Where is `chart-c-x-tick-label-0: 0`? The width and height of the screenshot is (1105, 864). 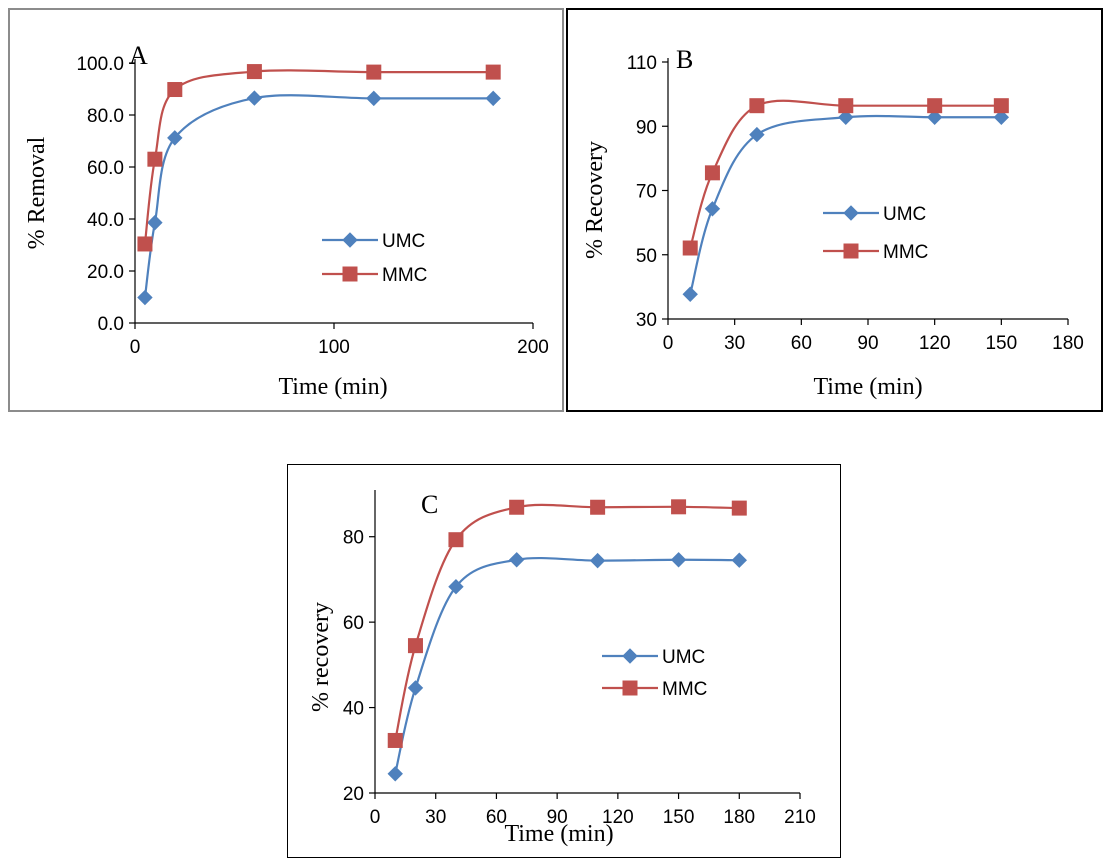
chart-c-x-tick-label-0: 0 is located at coordinates (375, 817).